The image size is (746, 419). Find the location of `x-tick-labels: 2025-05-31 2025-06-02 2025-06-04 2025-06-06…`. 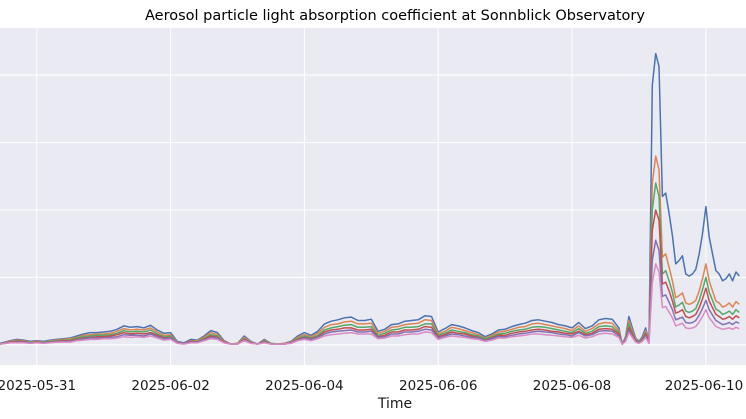

x-tick-labels: 2025-05-31 2025-06-02 2025-06-04 2025-06-06… is located at coordinates (371, 386).